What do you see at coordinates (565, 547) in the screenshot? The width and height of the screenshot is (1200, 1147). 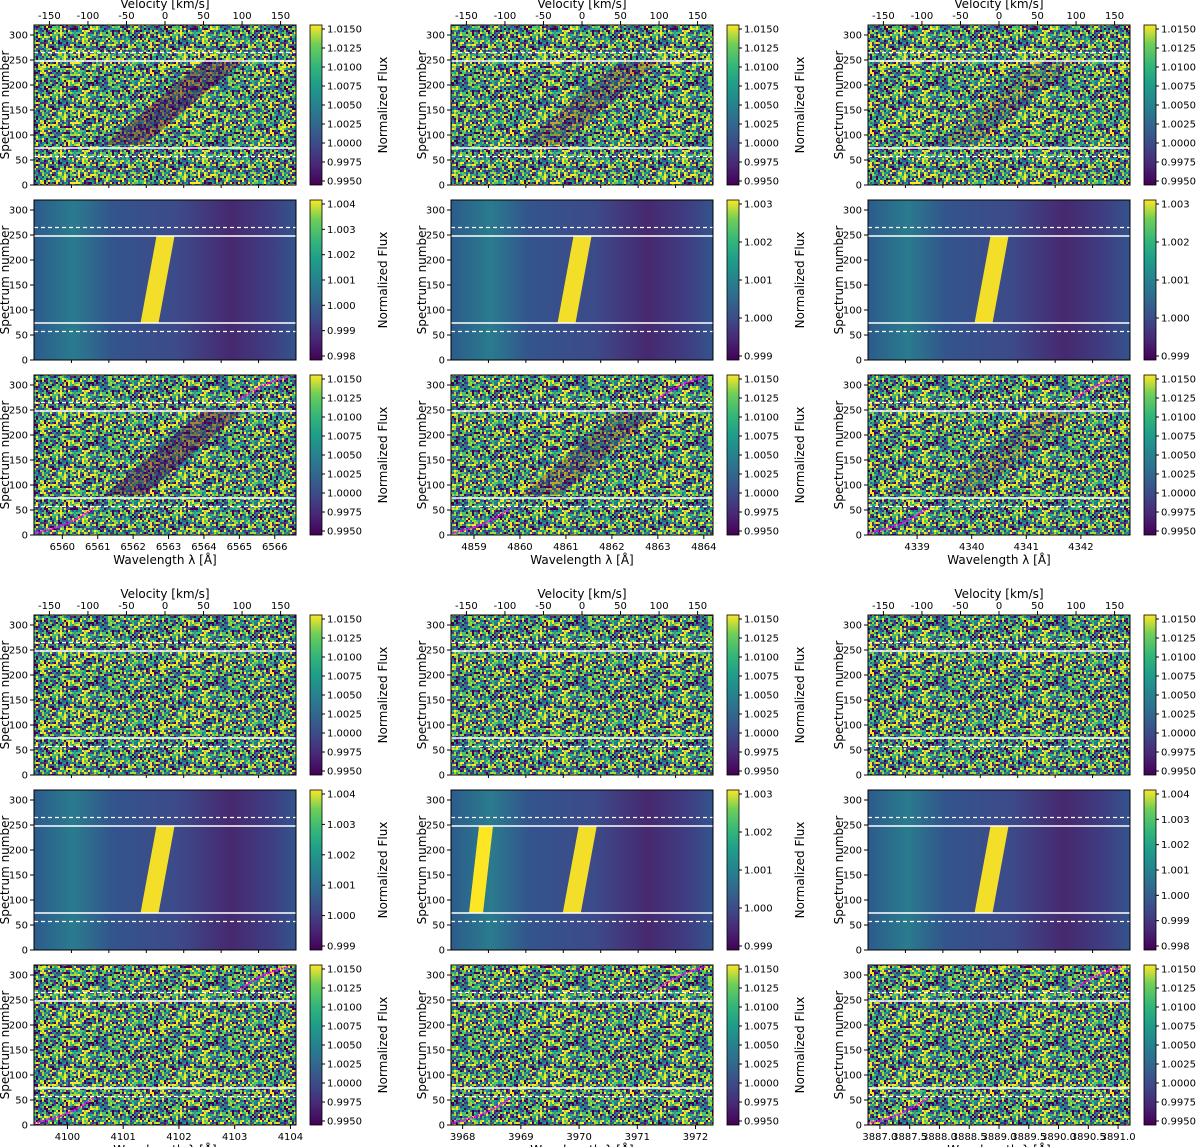 I see `wavelength-tick-label: 4861` at bounding box center [565, 547].